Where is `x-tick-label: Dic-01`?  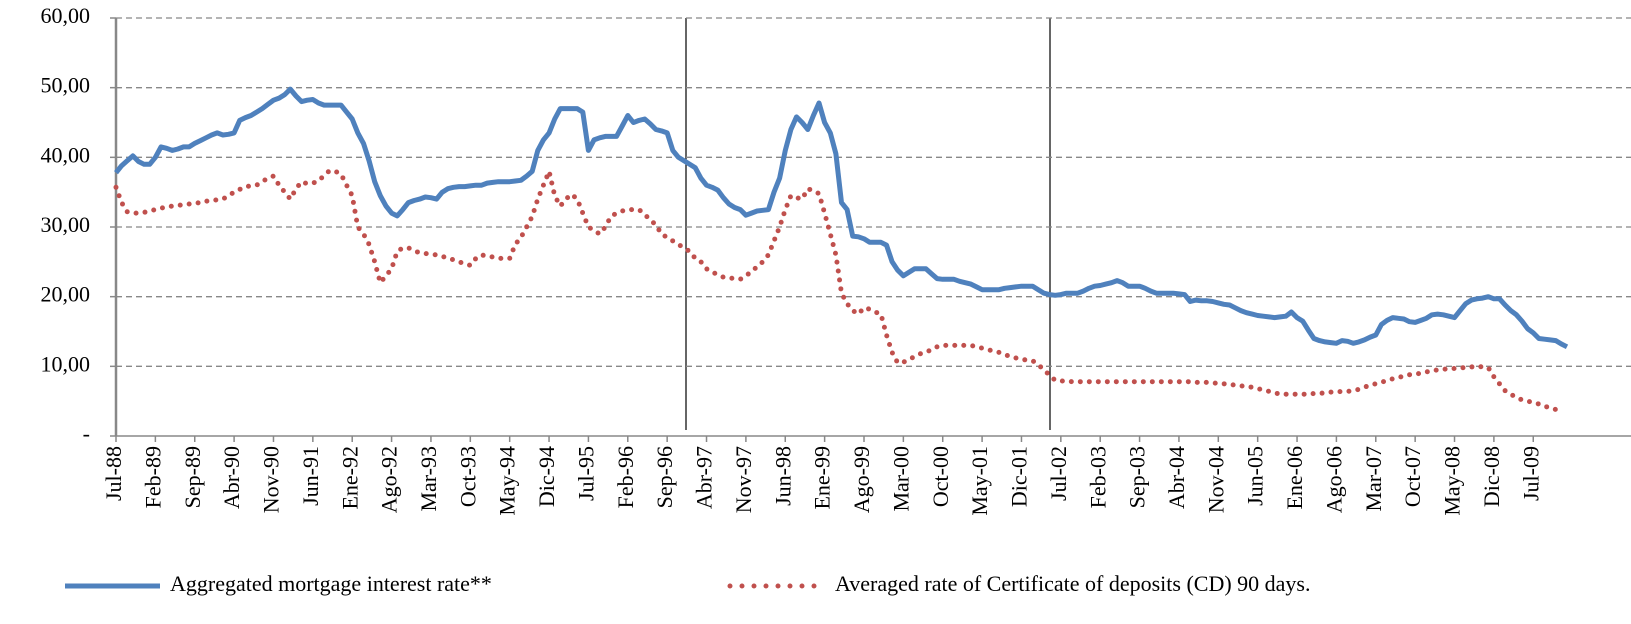
x-tick-label: Dic-01 is located at coordinates (1019, 476).